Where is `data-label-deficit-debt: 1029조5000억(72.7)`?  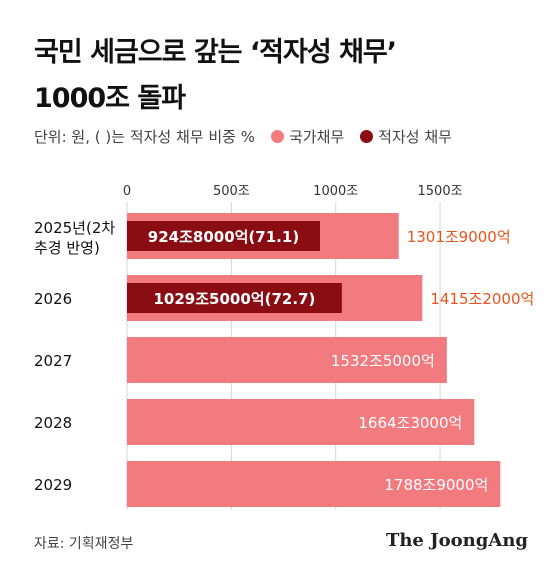
data-label-deficit-debt: 1029조5000억(72.7) is located at coordinates (235, 299).